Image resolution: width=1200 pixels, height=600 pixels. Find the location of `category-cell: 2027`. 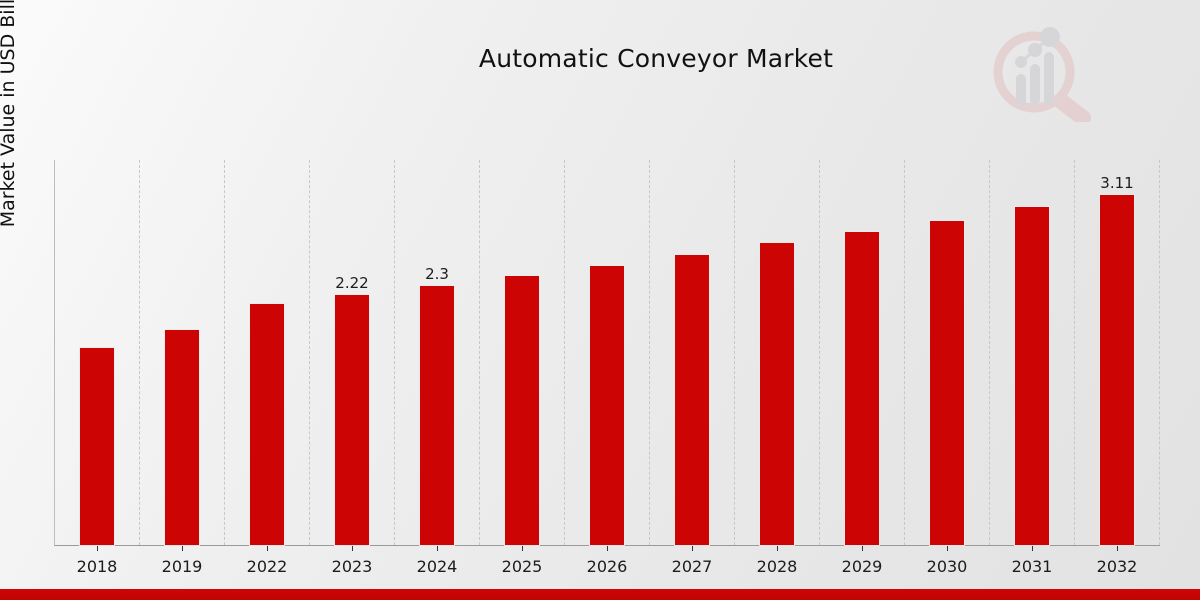

category-cell: 2027 is located at coordinates (692, 368).